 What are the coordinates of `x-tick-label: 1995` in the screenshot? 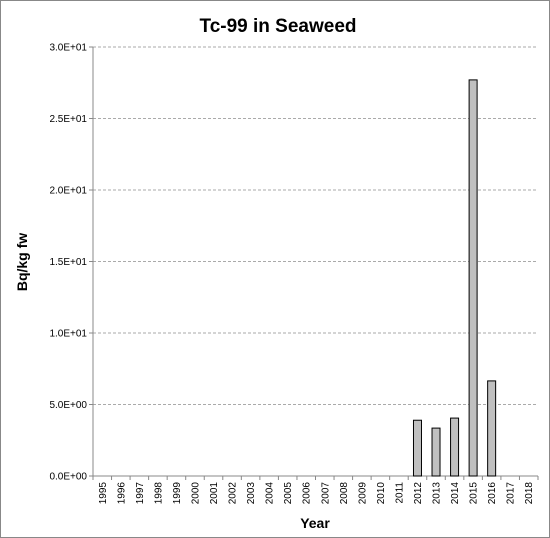 It's located at (103, 493).